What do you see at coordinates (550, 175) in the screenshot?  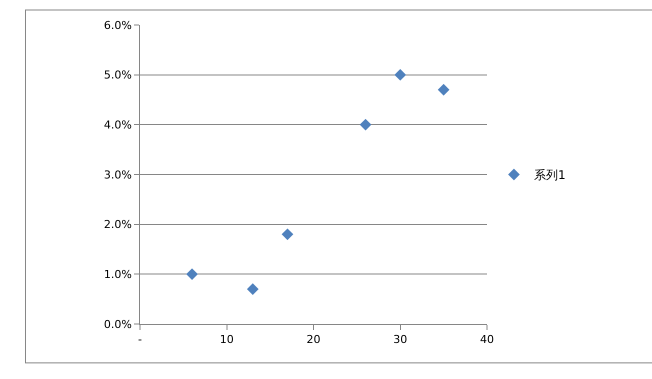 I see `legend-label: 系列1` at bounding box center [550, 175].